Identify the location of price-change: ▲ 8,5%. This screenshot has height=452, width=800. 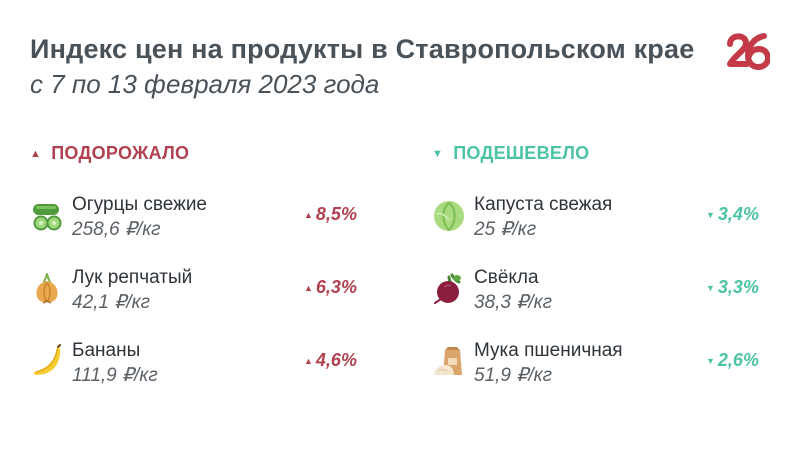
(330, 214).